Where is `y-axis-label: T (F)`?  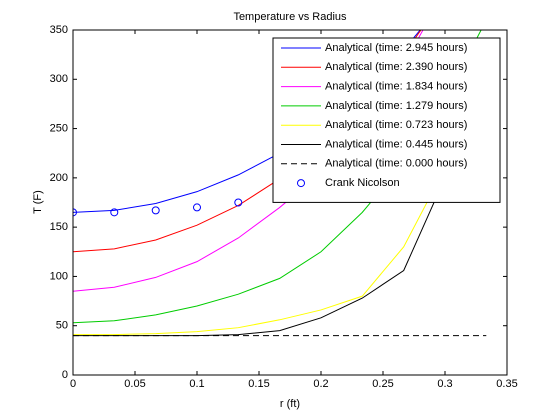
y-axis-label: T (F) is located at coordinates (38, 202).